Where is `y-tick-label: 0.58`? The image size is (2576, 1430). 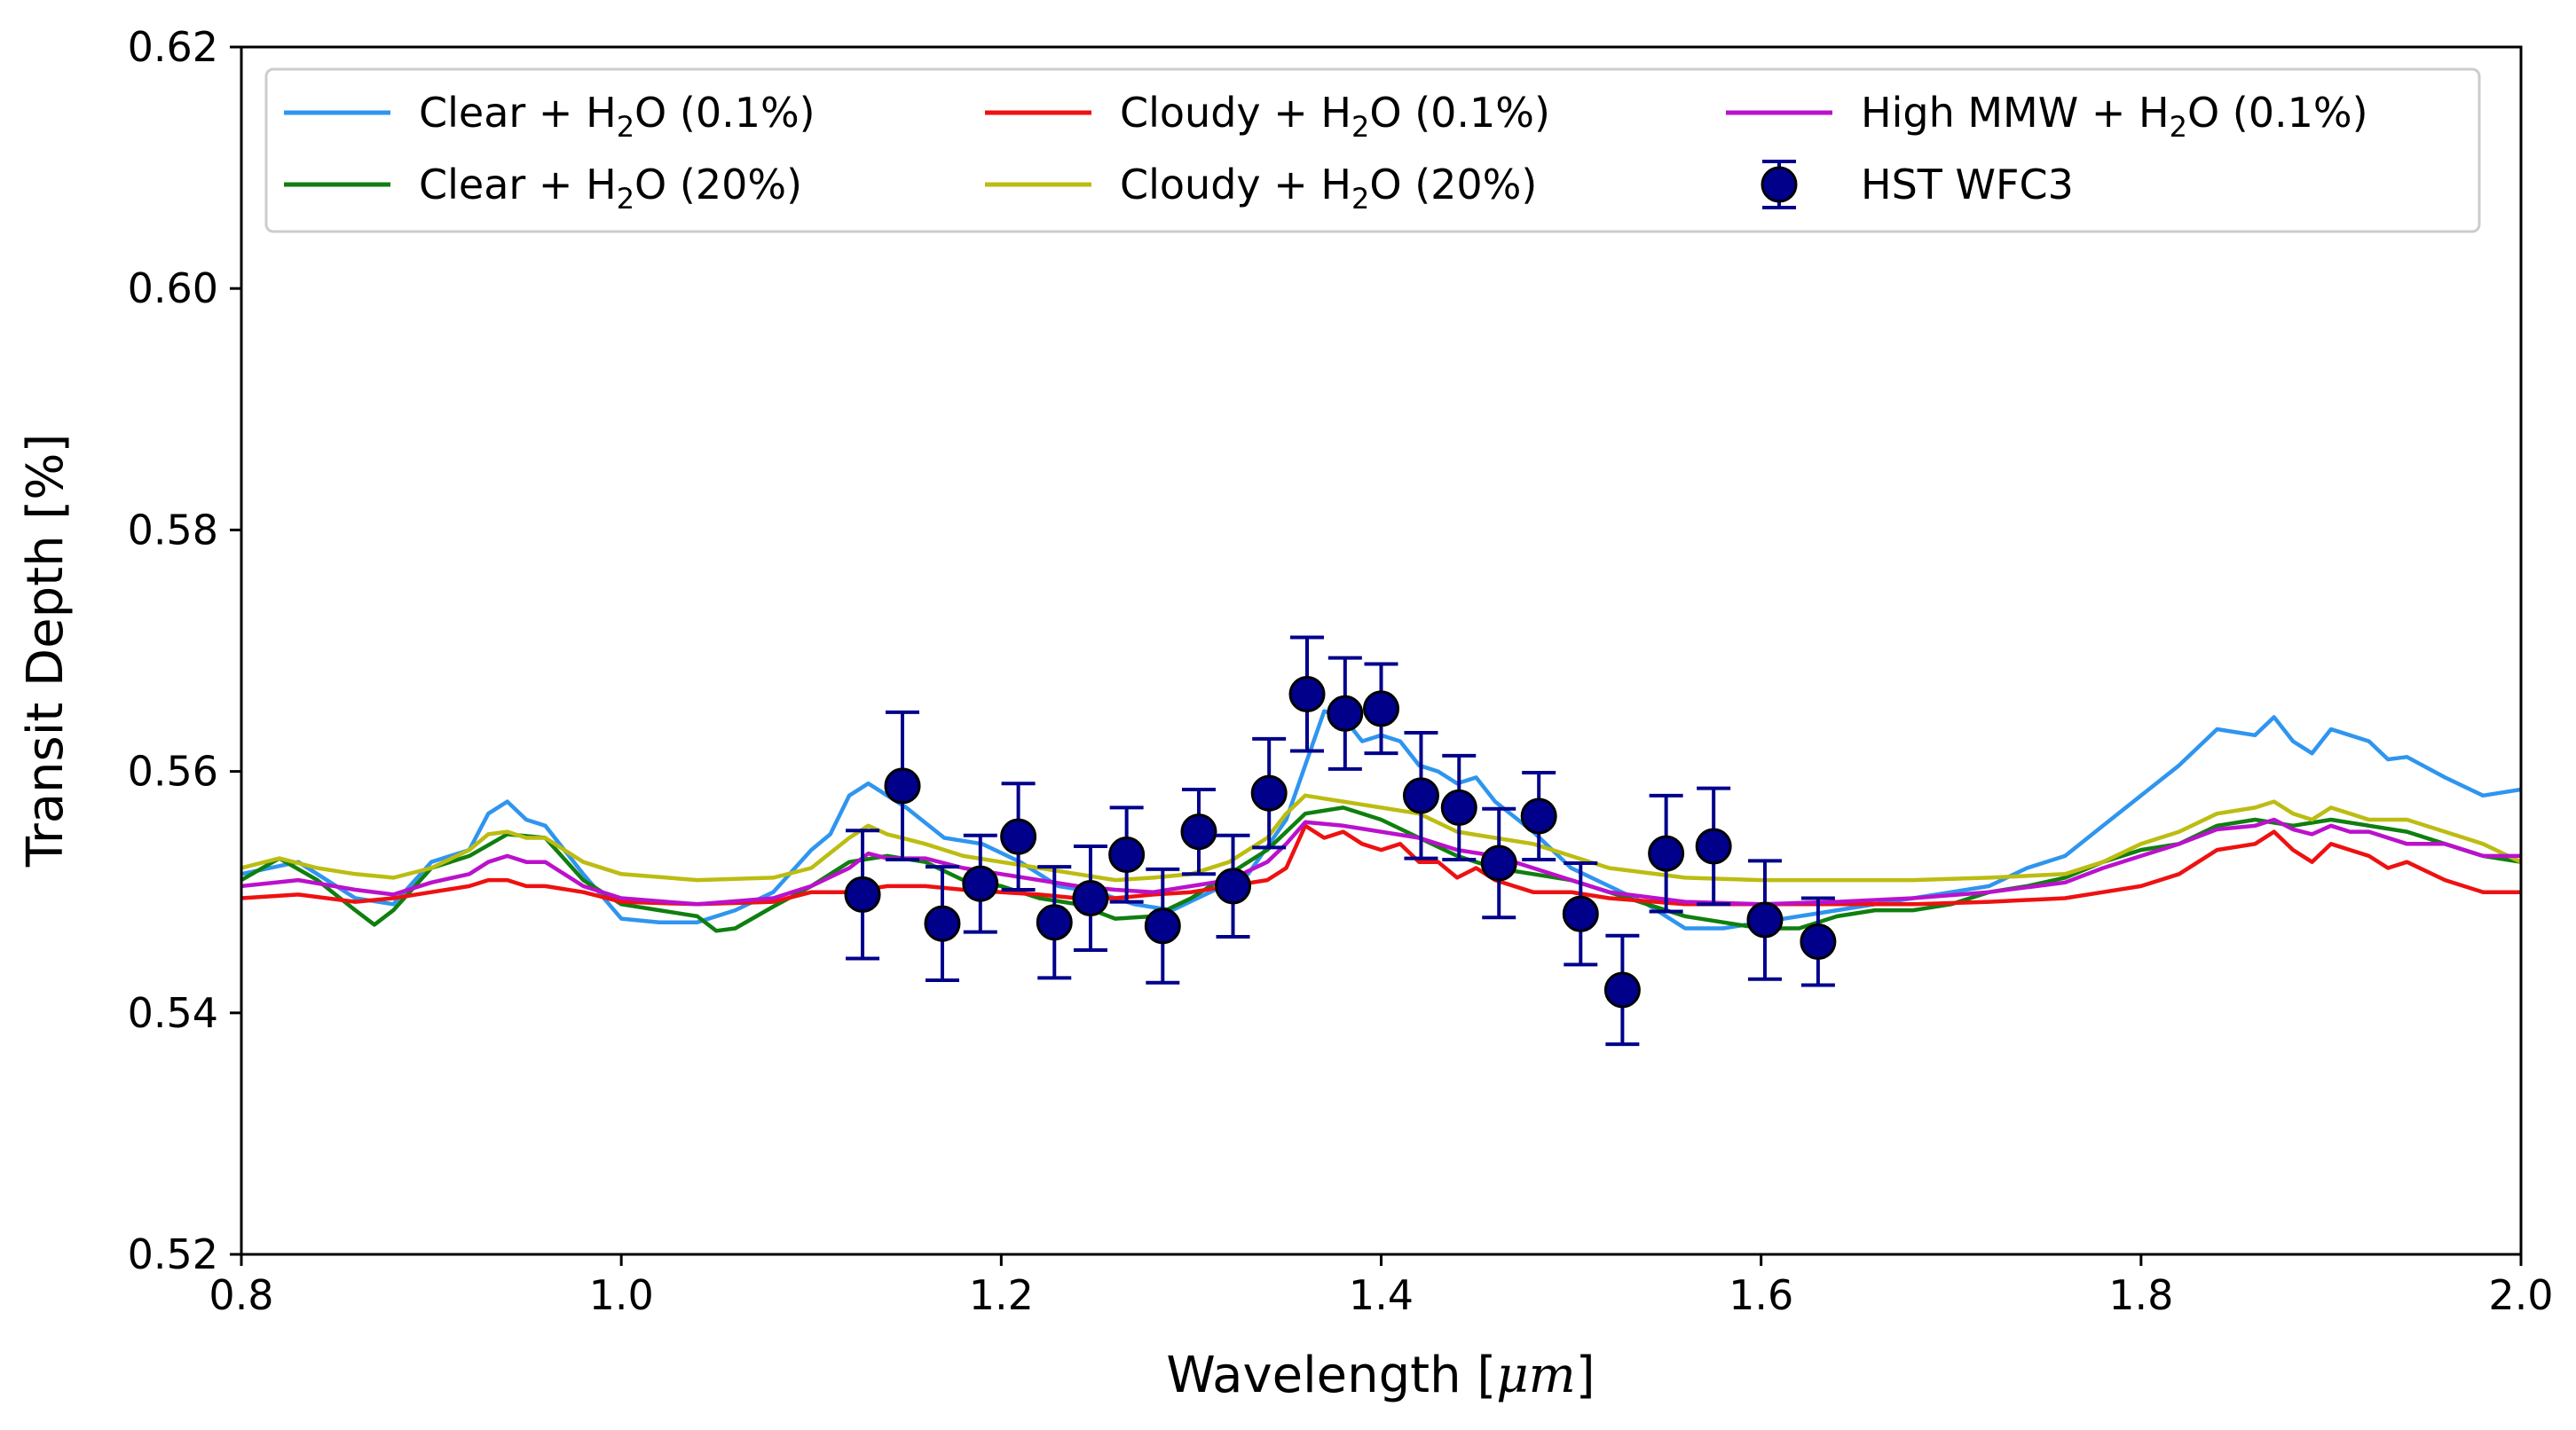
y-tick-label: 0.58 is located at coordinates (173, 530).